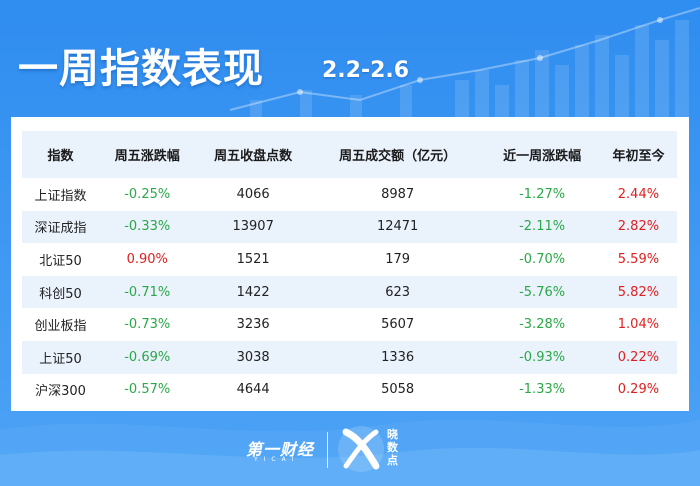 The width and height of the screenshot is (700, 486). What do you see at coordinates (638, 357) in the screenshot?
I see `ytd-change: 0.22%` at bounding box center [638, 357].